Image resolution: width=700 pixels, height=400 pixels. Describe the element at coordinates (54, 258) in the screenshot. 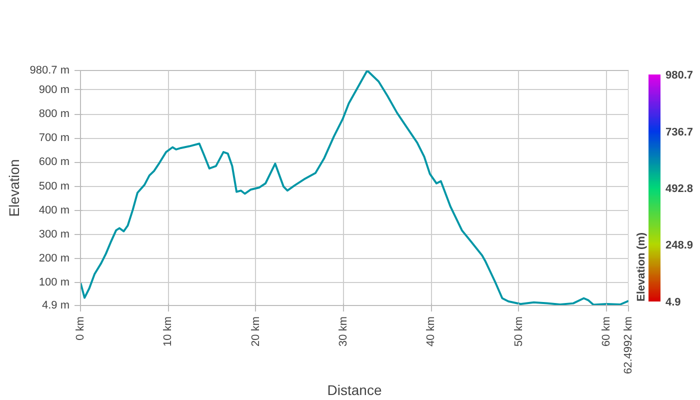

I see `y-tick-label: 200 m` at that location.